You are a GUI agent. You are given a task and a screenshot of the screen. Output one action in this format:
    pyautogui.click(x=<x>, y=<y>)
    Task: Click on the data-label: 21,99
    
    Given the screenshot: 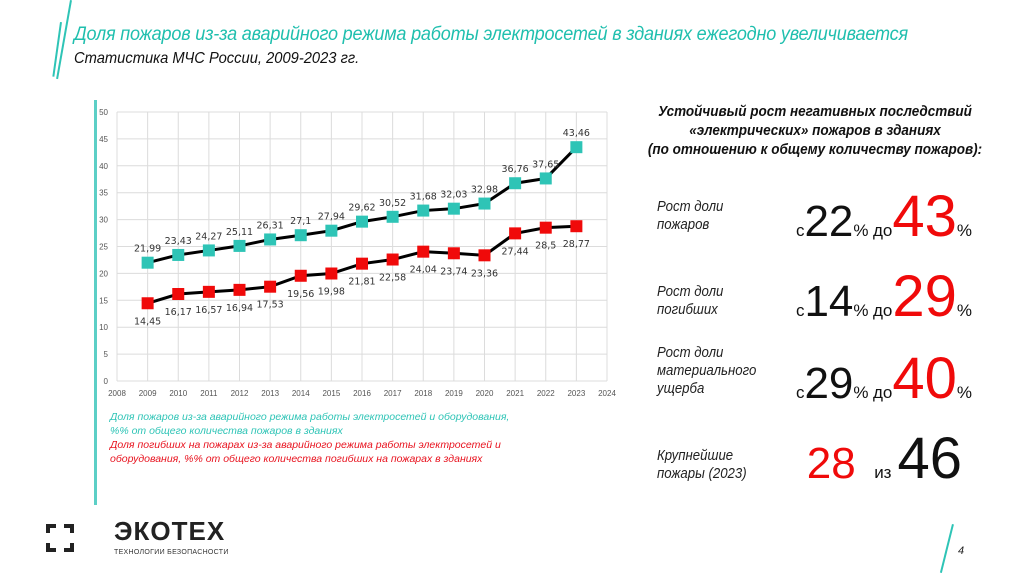 What is the action you would take?
    pyautogui.click(x=147, y=249)
    